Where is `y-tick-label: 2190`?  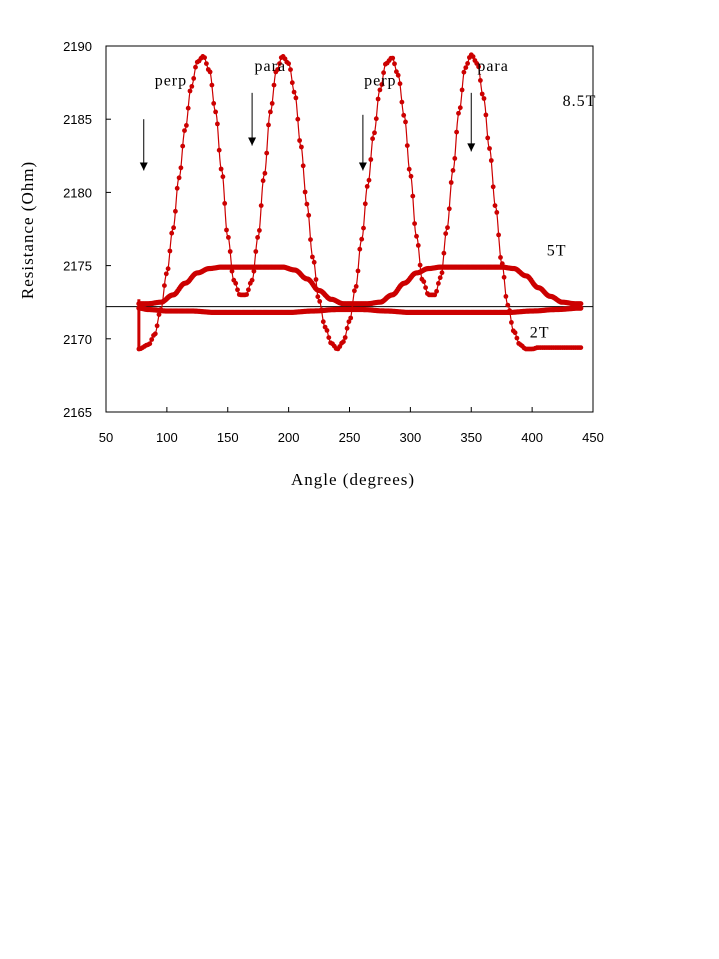
y-tick-label: 2190 is located at coordinates (77, 46).